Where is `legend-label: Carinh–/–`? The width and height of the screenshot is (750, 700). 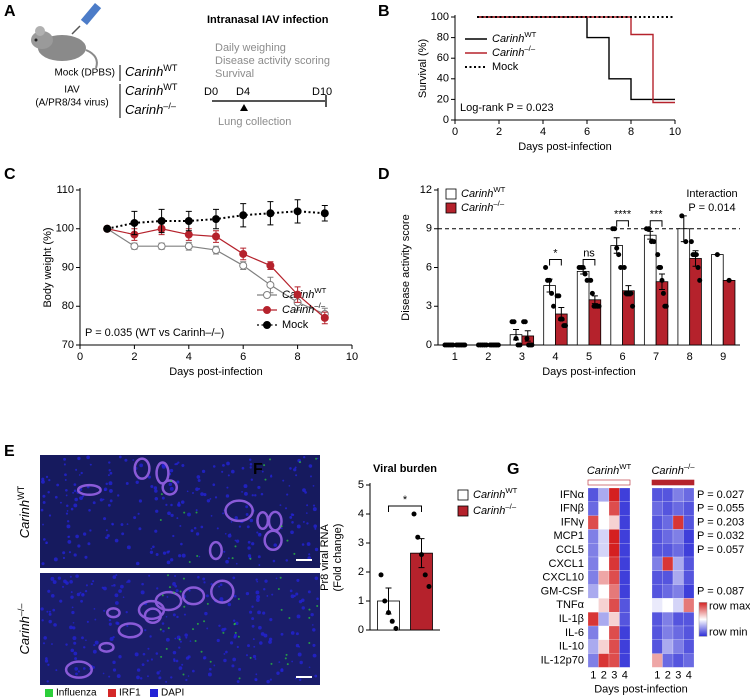
legend-label: Carinh–/– is located at coordinates (304, 308).